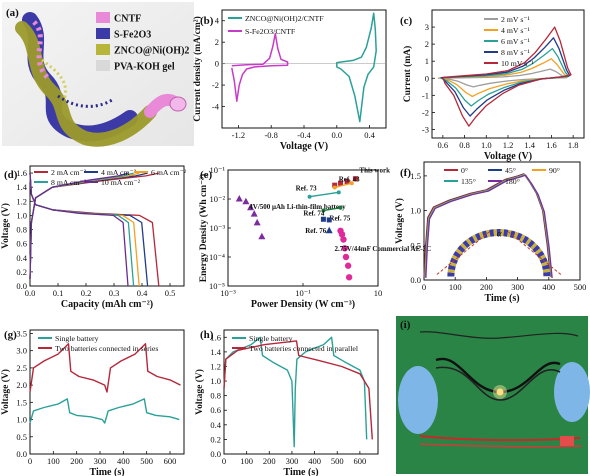 Image resolution: width=590 pixels, height=476 pixels. What do you see at coordinates (217, 170) in the screenshot?
I see `y-tick-label: 10⁻¹` at bounding box center [217, 170].